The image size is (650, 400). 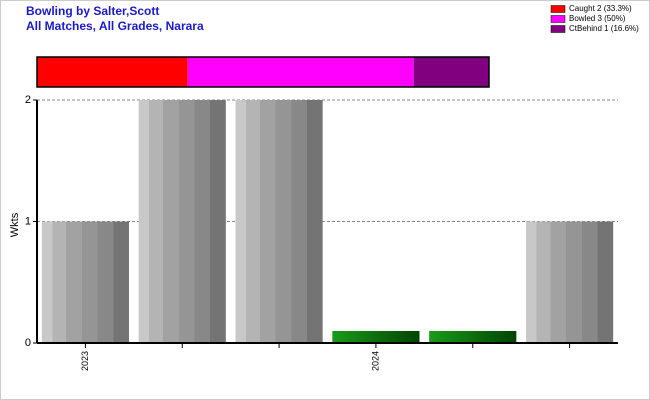 What do you see at coordinates (28, 343) in the screenshot?
I see `y-tick-label: 0` at bounding box center [28, 343].